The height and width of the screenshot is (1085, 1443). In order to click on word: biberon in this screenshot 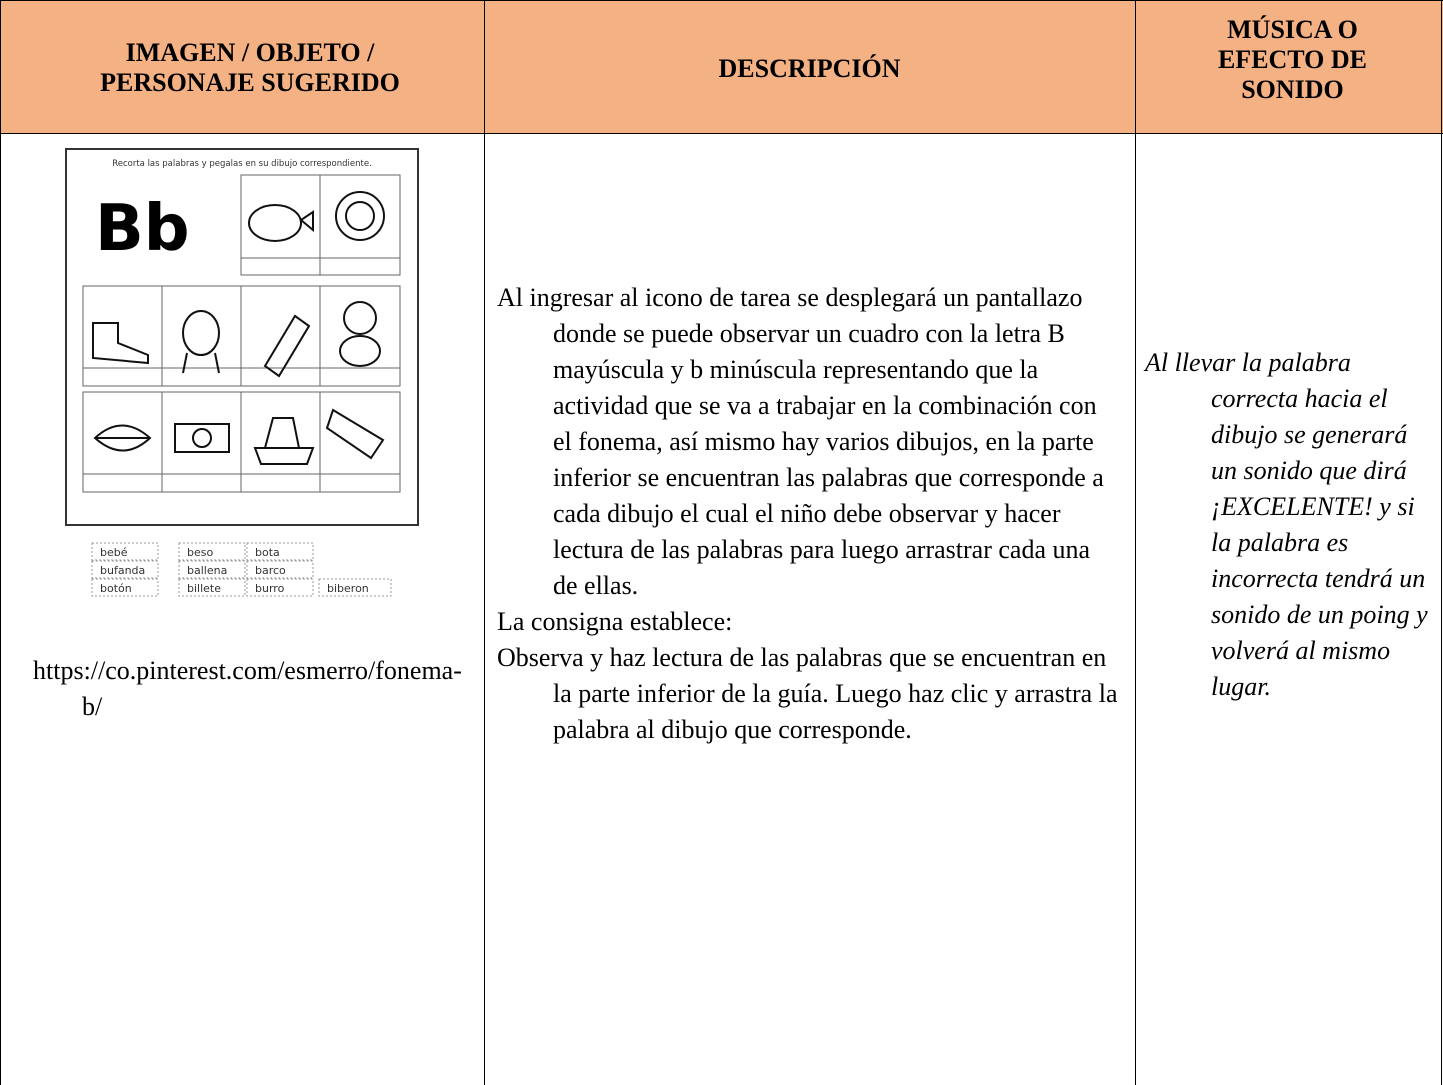, I will do `click(348, 588)`.